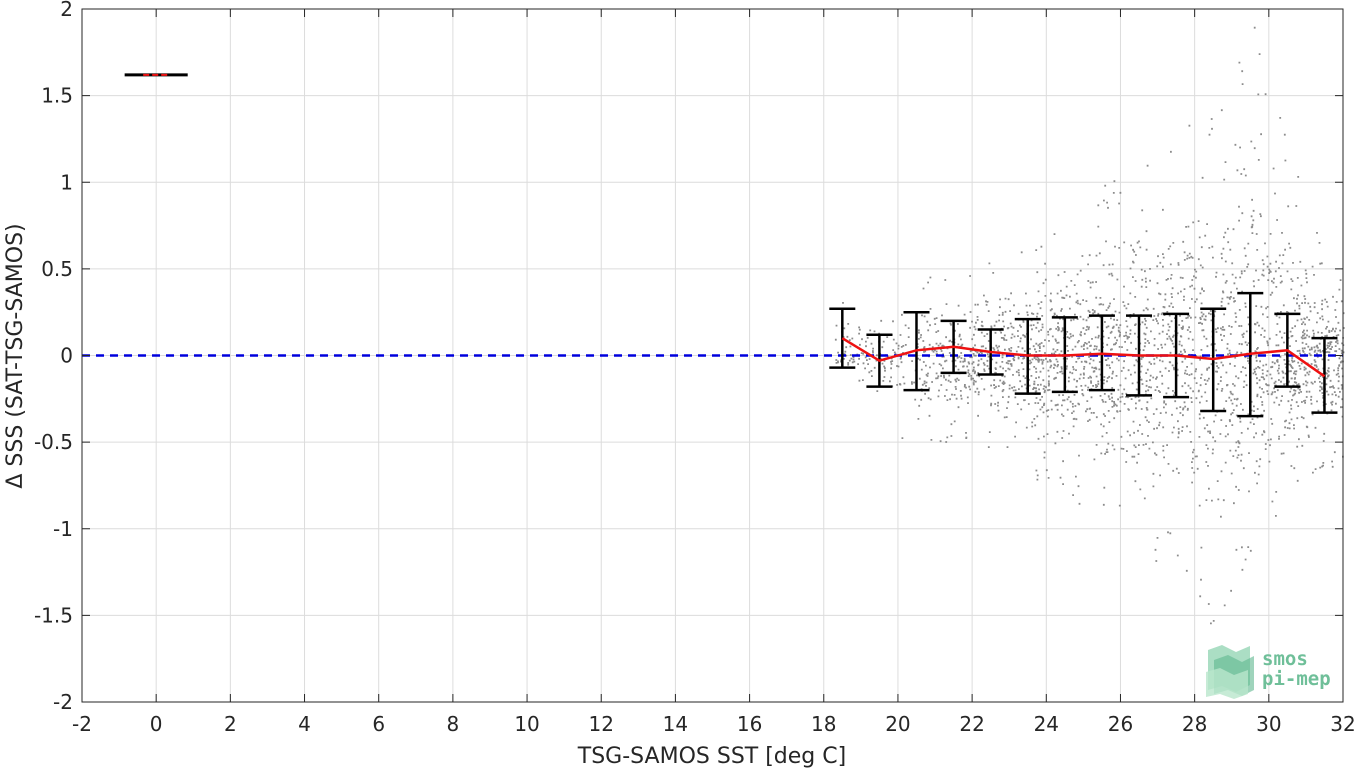 Image resolution: width=1359 pixels, height=770 pixels. Describe the element at coordinates (57, 96) in the screenshot. I see `y-tick-label: 1.5` at that location.